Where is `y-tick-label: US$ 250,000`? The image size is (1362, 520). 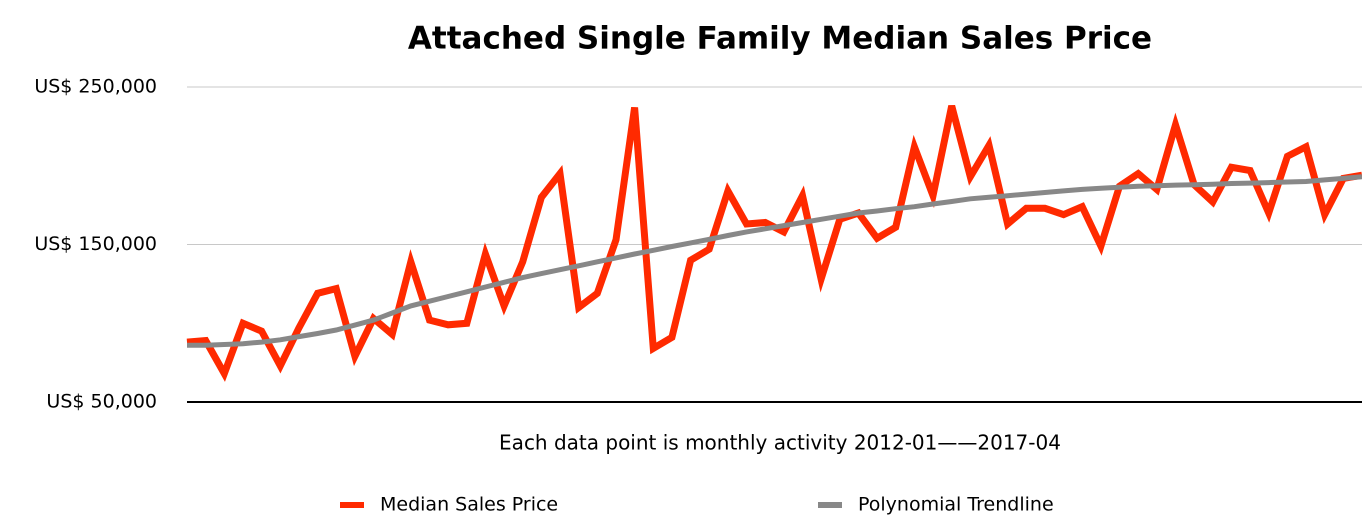 y-tick-label: US$ 250,000 is located at coordinates (95, 87).